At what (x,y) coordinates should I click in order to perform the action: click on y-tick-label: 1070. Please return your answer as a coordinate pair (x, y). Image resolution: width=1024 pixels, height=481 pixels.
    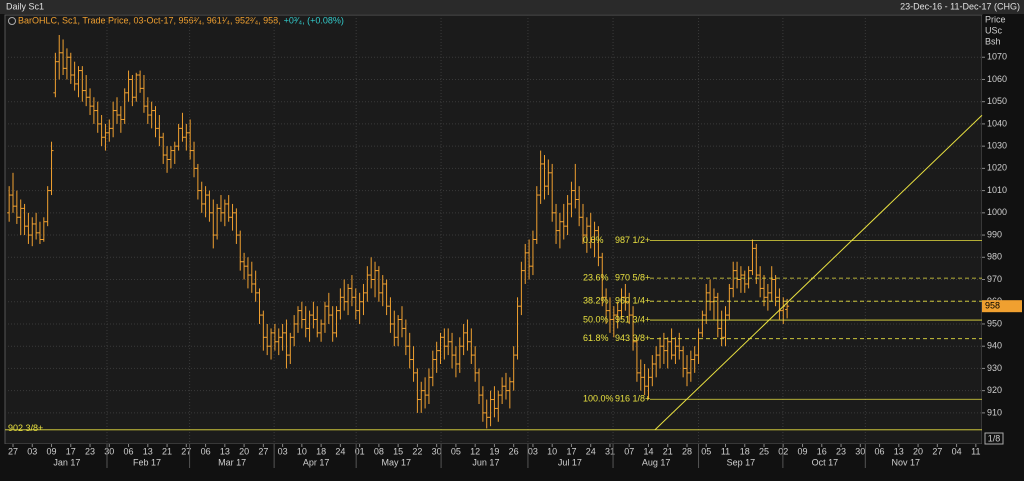
    Looking at the image, I should click on (997, 57).